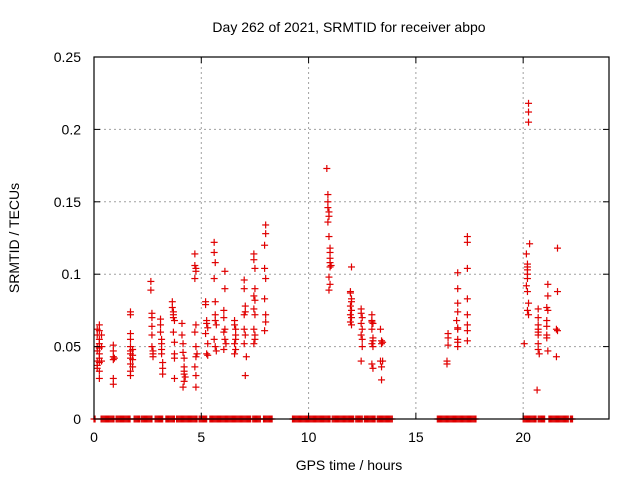 This screenshot has width=640, height=480. What do you see at coordinates (523, 437) in the screenshot?
I see `x-tick-label: 20` at bounding box center [523, 437].